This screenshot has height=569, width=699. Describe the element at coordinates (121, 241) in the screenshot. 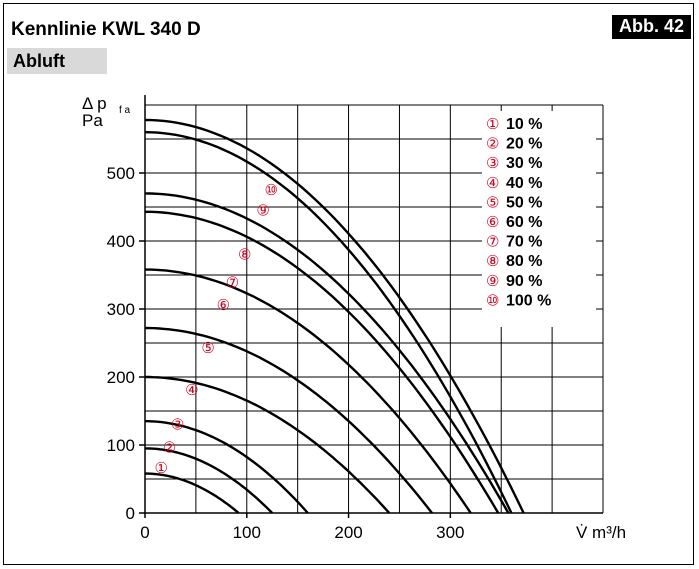

I see `y-tick-label: 400` at that location.